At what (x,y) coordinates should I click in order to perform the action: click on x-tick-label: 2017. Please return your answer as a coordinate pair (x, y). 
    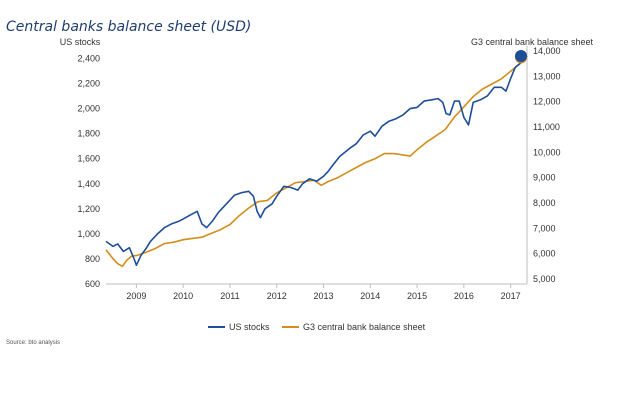
    Looking at the image, I should click on (511, 296).